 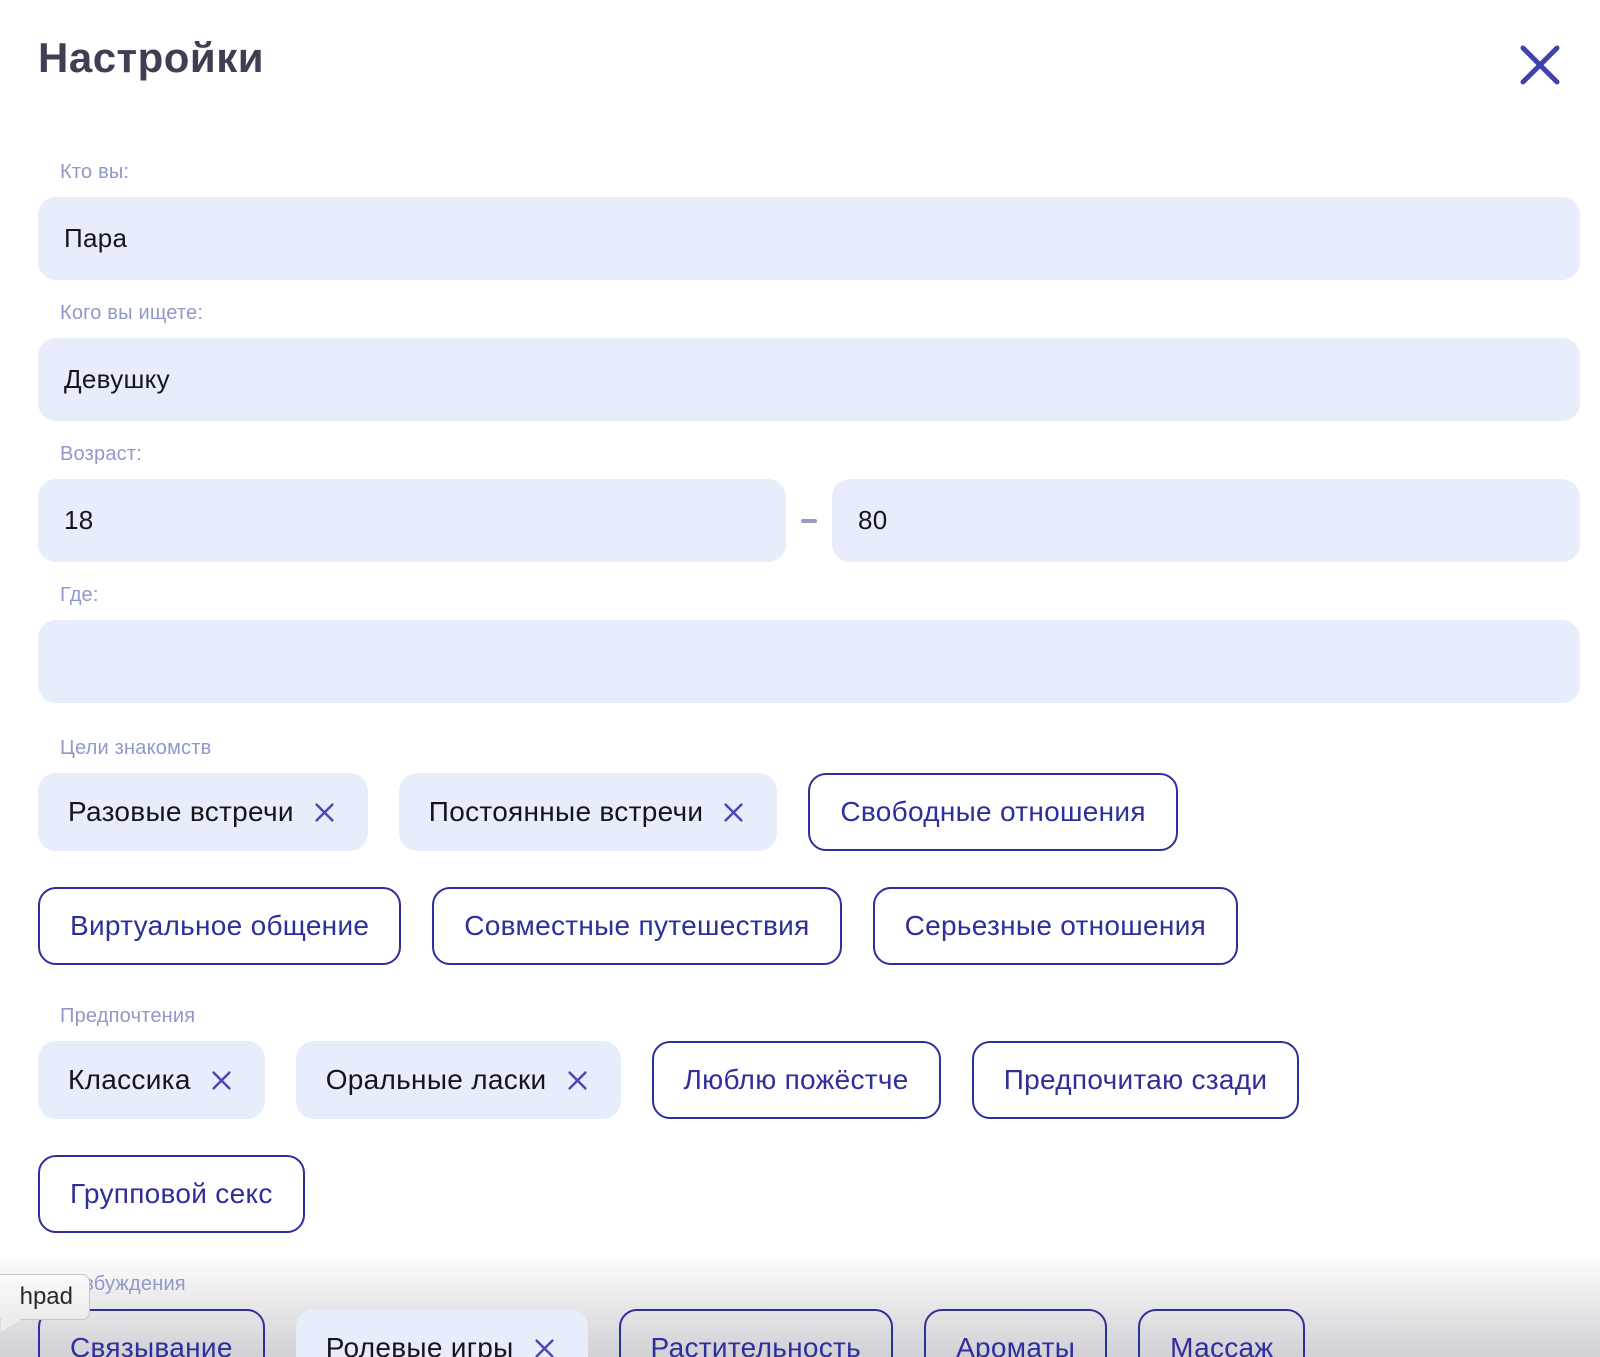 I want to click on age-range-separator, so click(x=809, y=520).